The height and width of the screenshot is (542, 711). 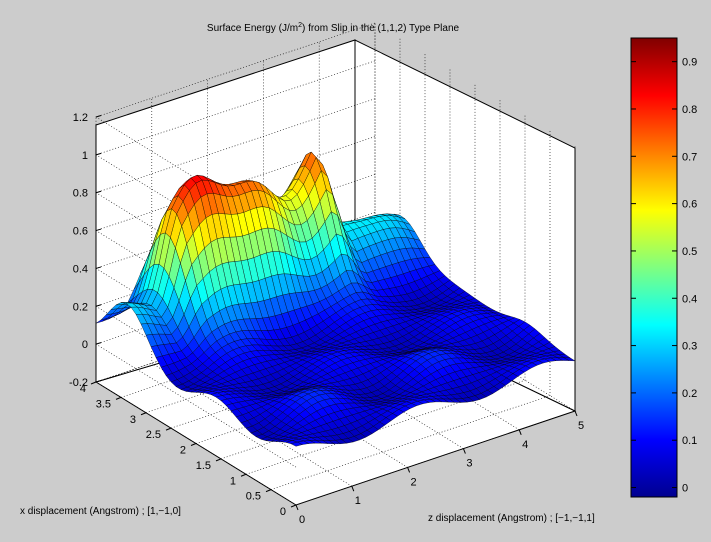 I want to click on colorbar-tick-label: 0.1, so click(x=689, y=441).